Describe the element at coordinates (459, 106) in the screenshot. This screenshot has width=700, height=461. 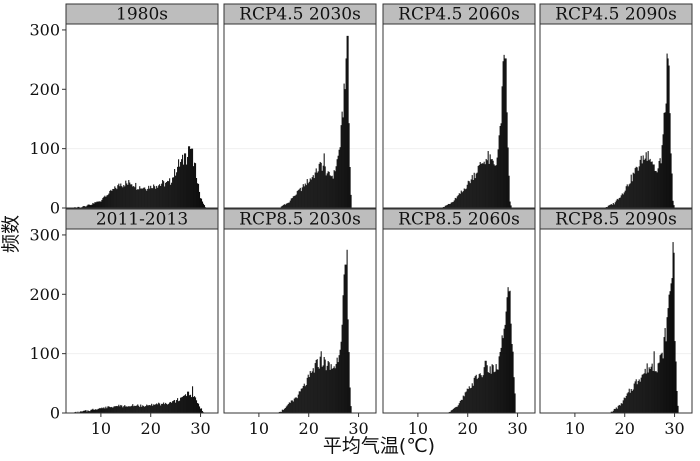
I see `panel-2: RCP4.5 2060s` at that location.